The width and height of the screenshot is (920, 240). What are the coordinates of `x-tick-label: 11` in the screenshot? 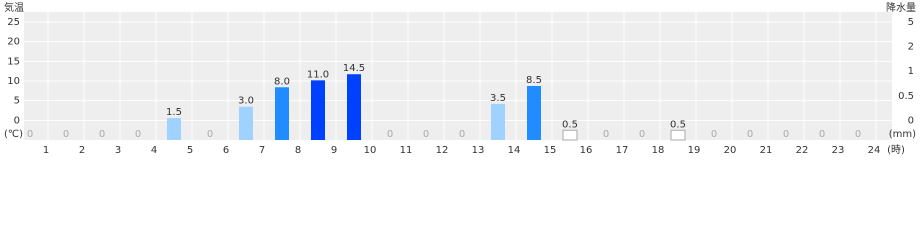 It's located at (406, 150).